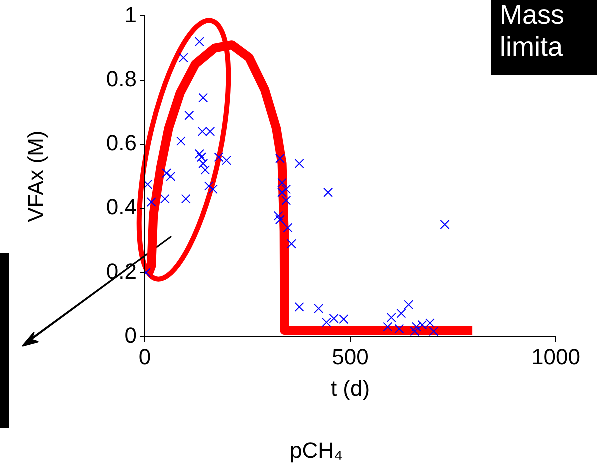 Image resolution: width=597 pixels, height=472 pixels. Describe the element at coordinates (350, 388) in the screenshot. I see `x-axis-title: t (d)` at that location.